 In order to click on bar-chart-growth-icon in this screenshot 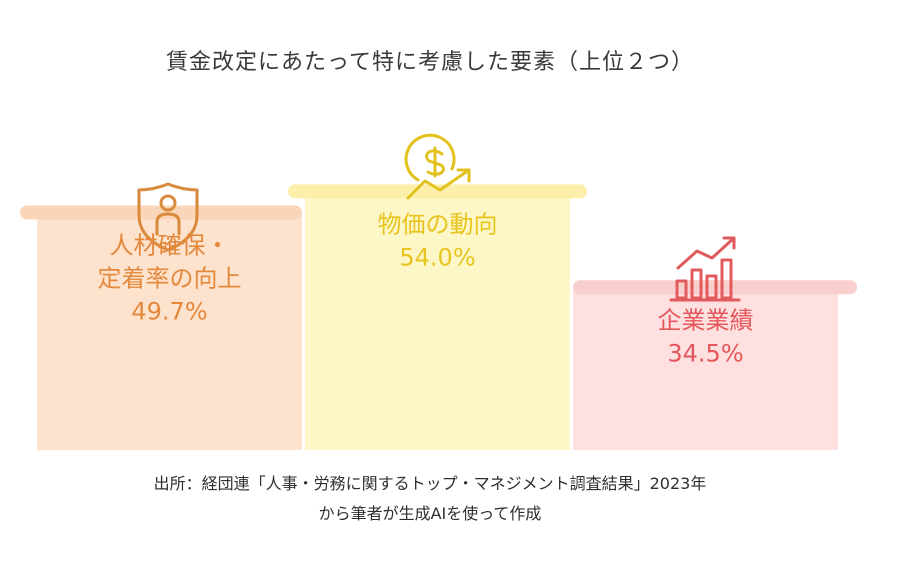, I will do `click(705, 269)`.